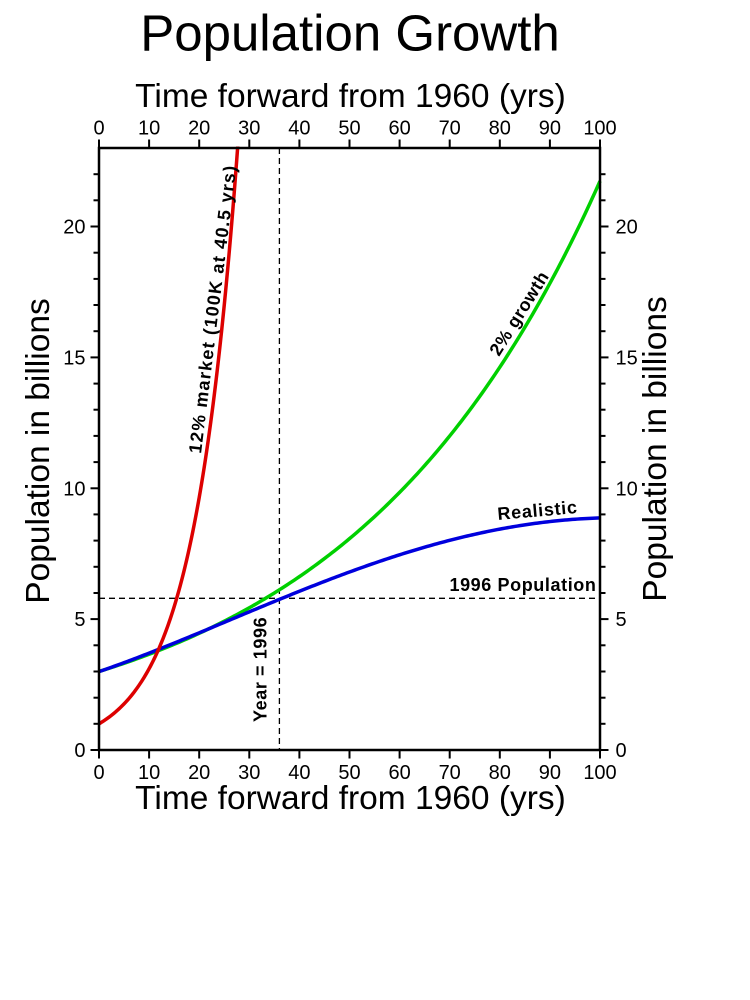 The width and height of the screenshot is (750, 1000). What do you see at coordinates (522, 585) in the screenshot?
I see `svg-text: 1996 Population` at bounding box center [522, 585].